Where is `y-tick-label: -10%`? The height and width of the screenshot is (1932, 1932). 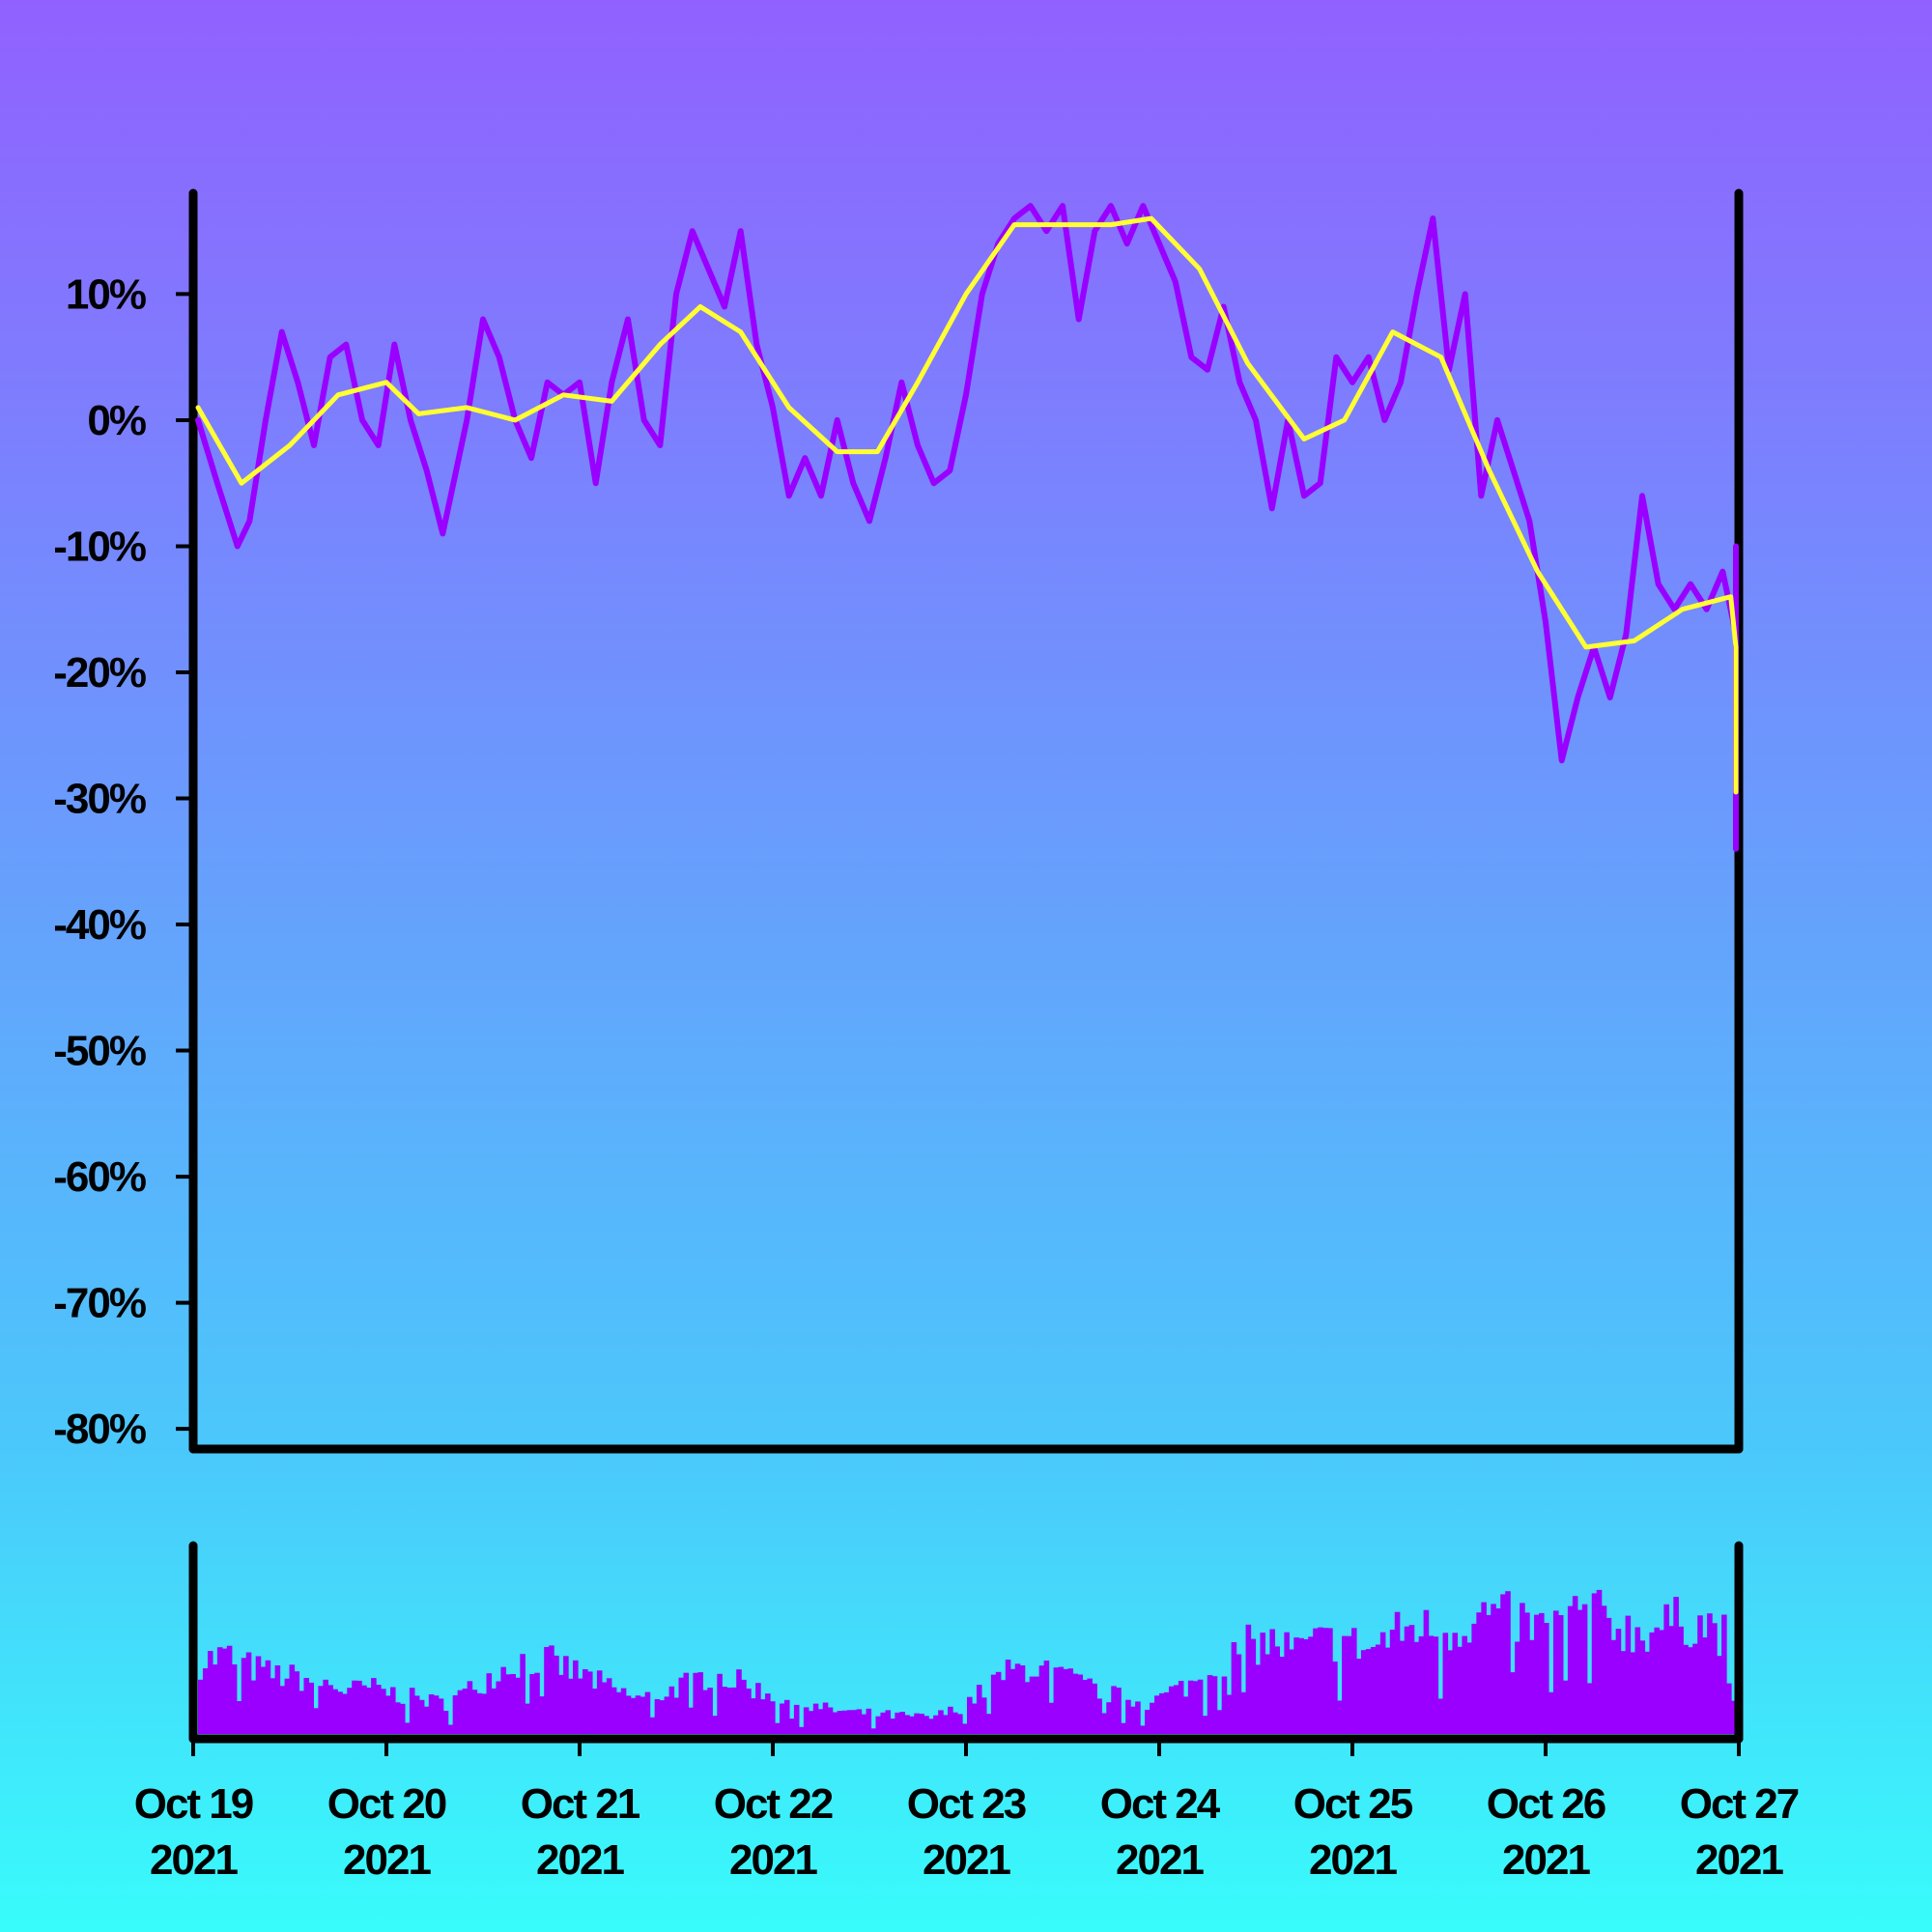
y-tick-label: -10% is located at coordinates (99, 546).